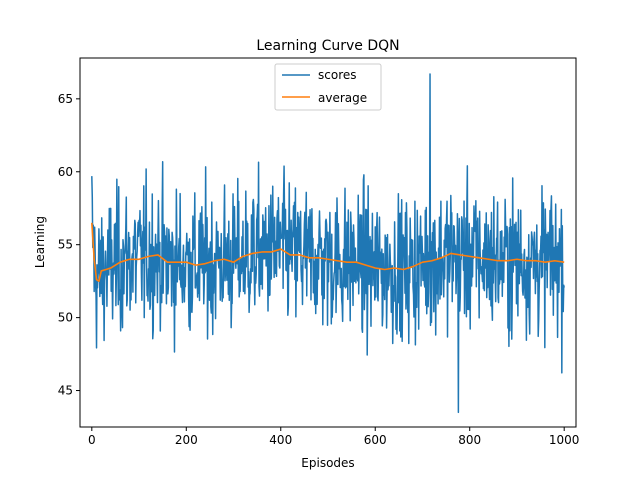  Describe the element at coordinates (65, 245) in the screenshot. I see `y-tick-label: 55` at that location.